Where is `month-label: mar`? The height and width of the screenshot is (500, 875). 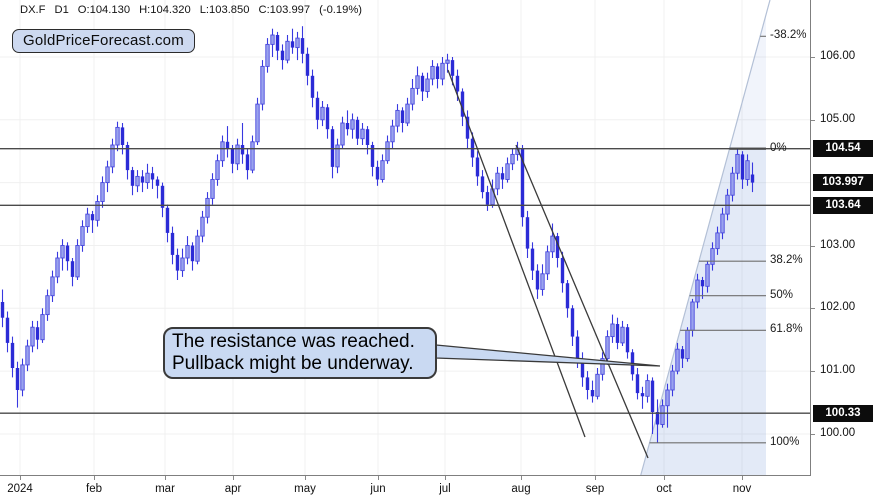 month-label: mar is located at coordinates (165, 489).